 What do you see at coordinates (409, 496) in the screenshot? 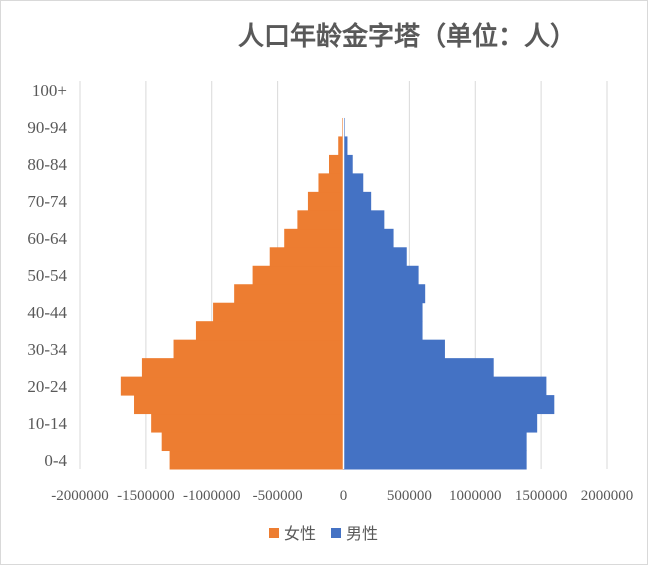
I see `x-tick-label-5: 500000` at bounding box center [409, 496].